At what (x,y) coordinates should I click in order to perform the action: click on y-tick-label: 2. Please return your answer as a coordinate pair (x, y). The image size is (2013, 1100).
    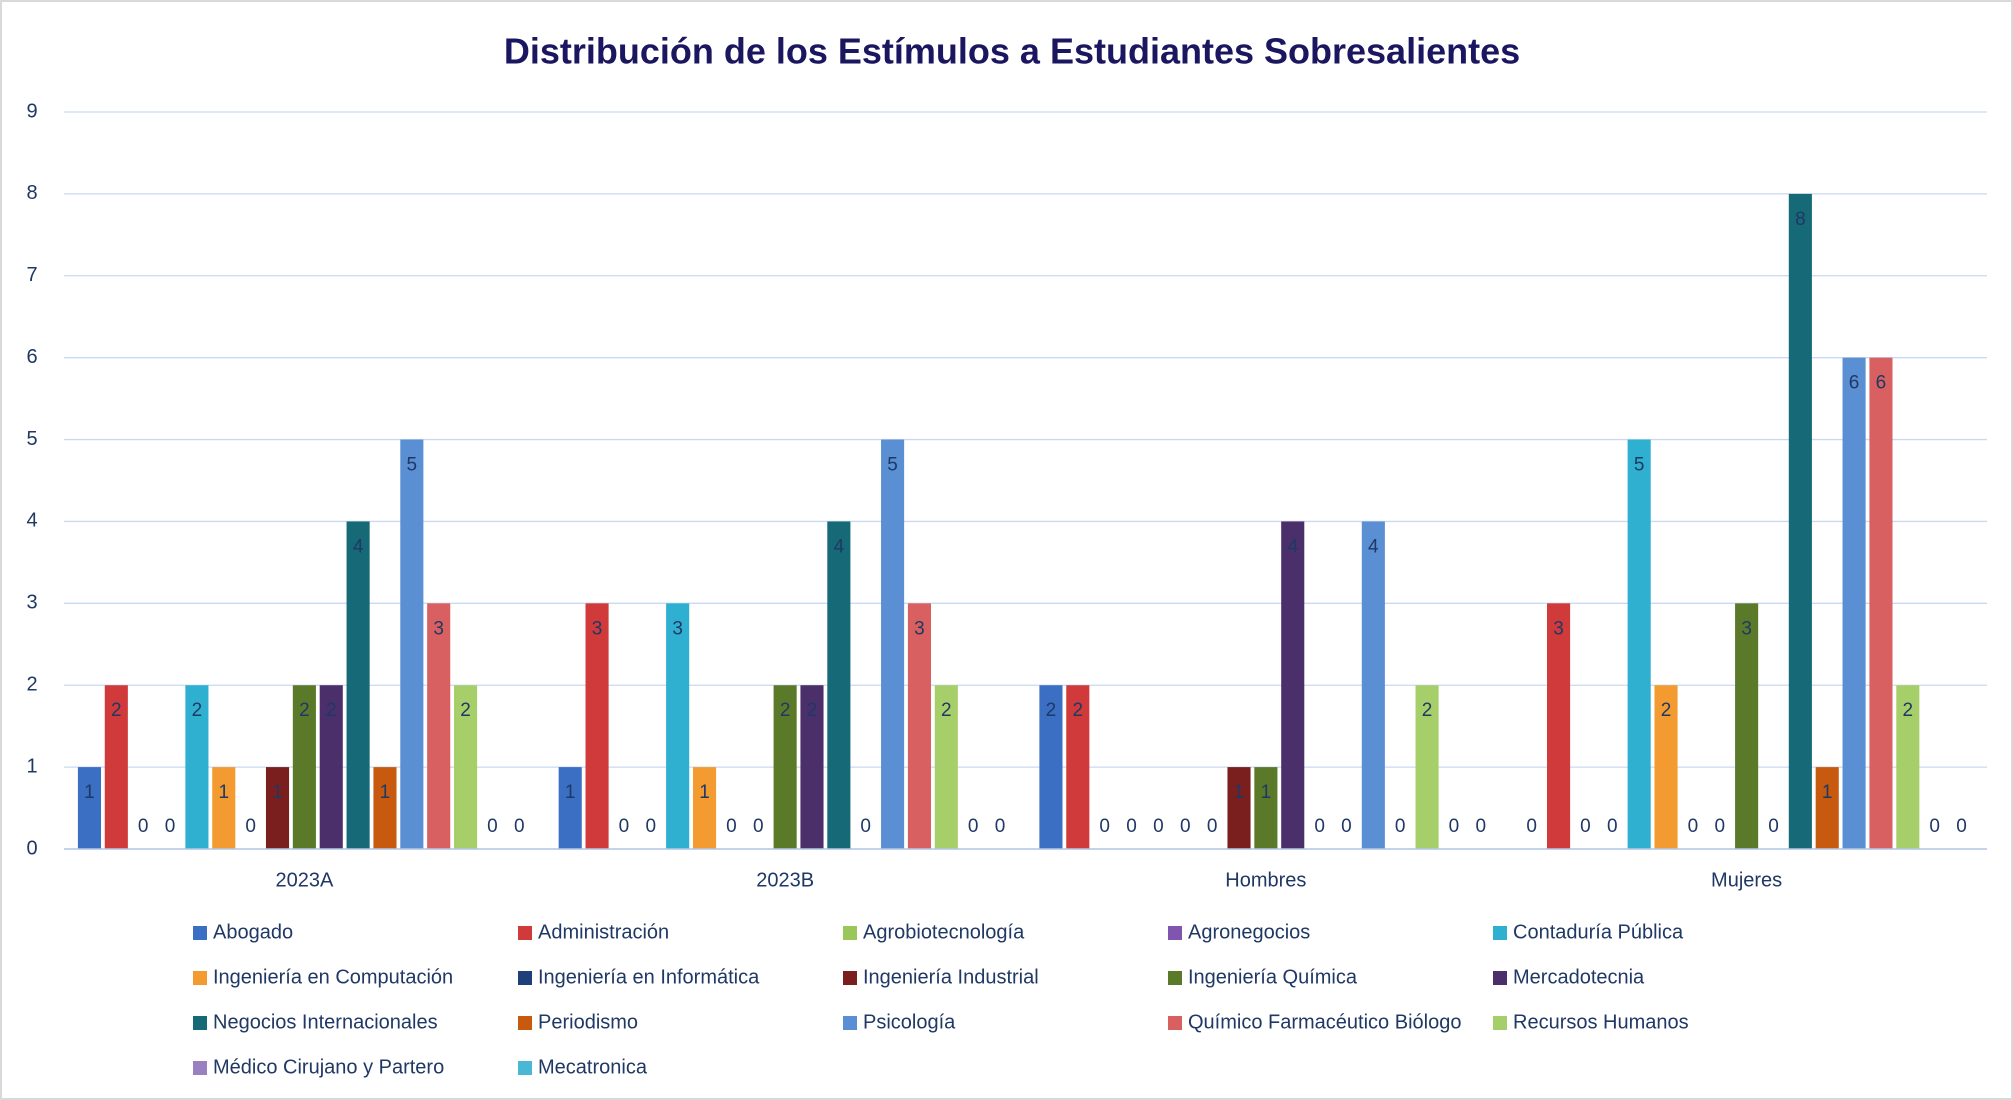
    Looking at the image, I should click on (31, 685).